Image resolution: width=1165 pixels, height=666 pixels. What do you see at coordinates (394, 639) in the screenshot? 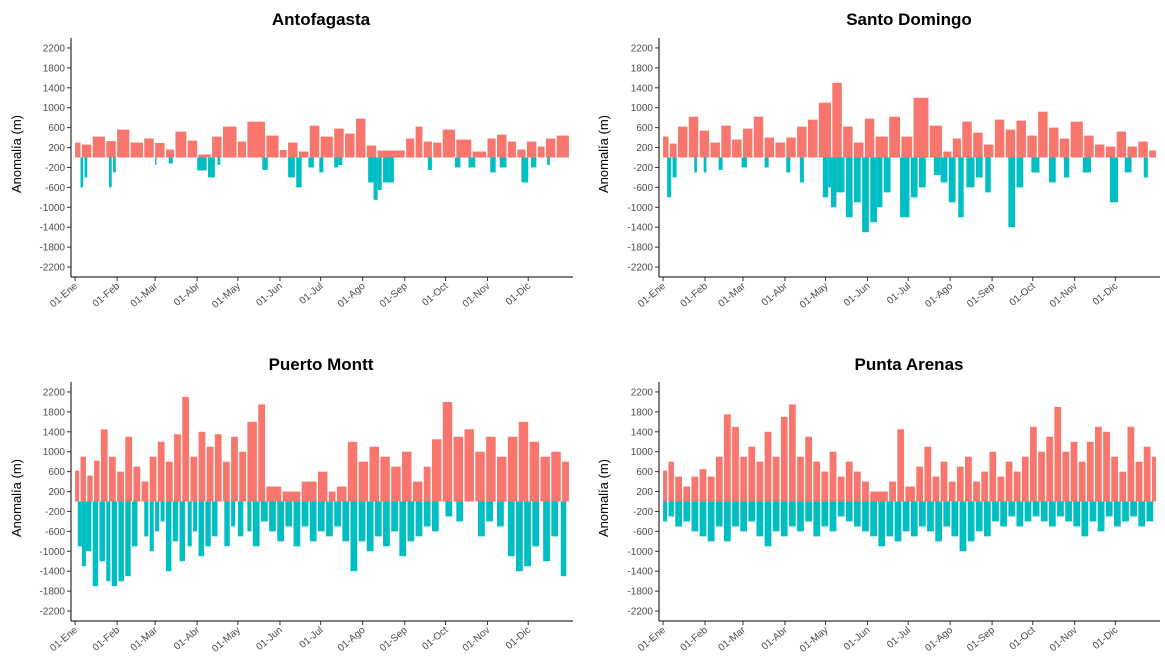
I see `x-tick-label: 01-Sep` at bounding box center [394, 639].